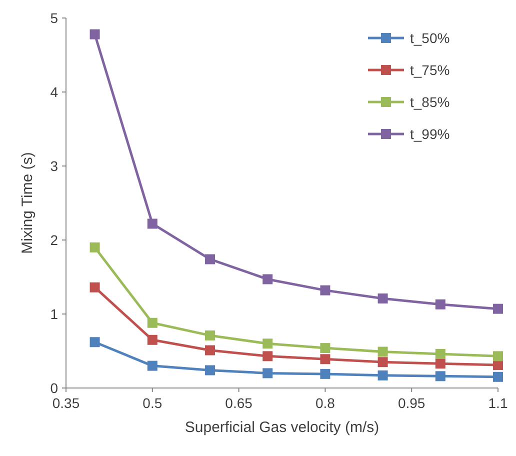  I want to click on y-tick-label: 1, so click(54, 314).